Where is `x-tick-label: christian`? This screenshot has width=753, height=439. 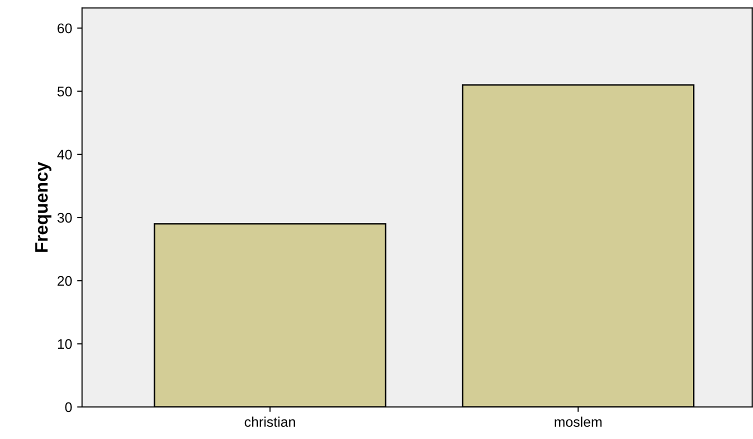 x-tick-label: christian is located at coordinates (269, 421).